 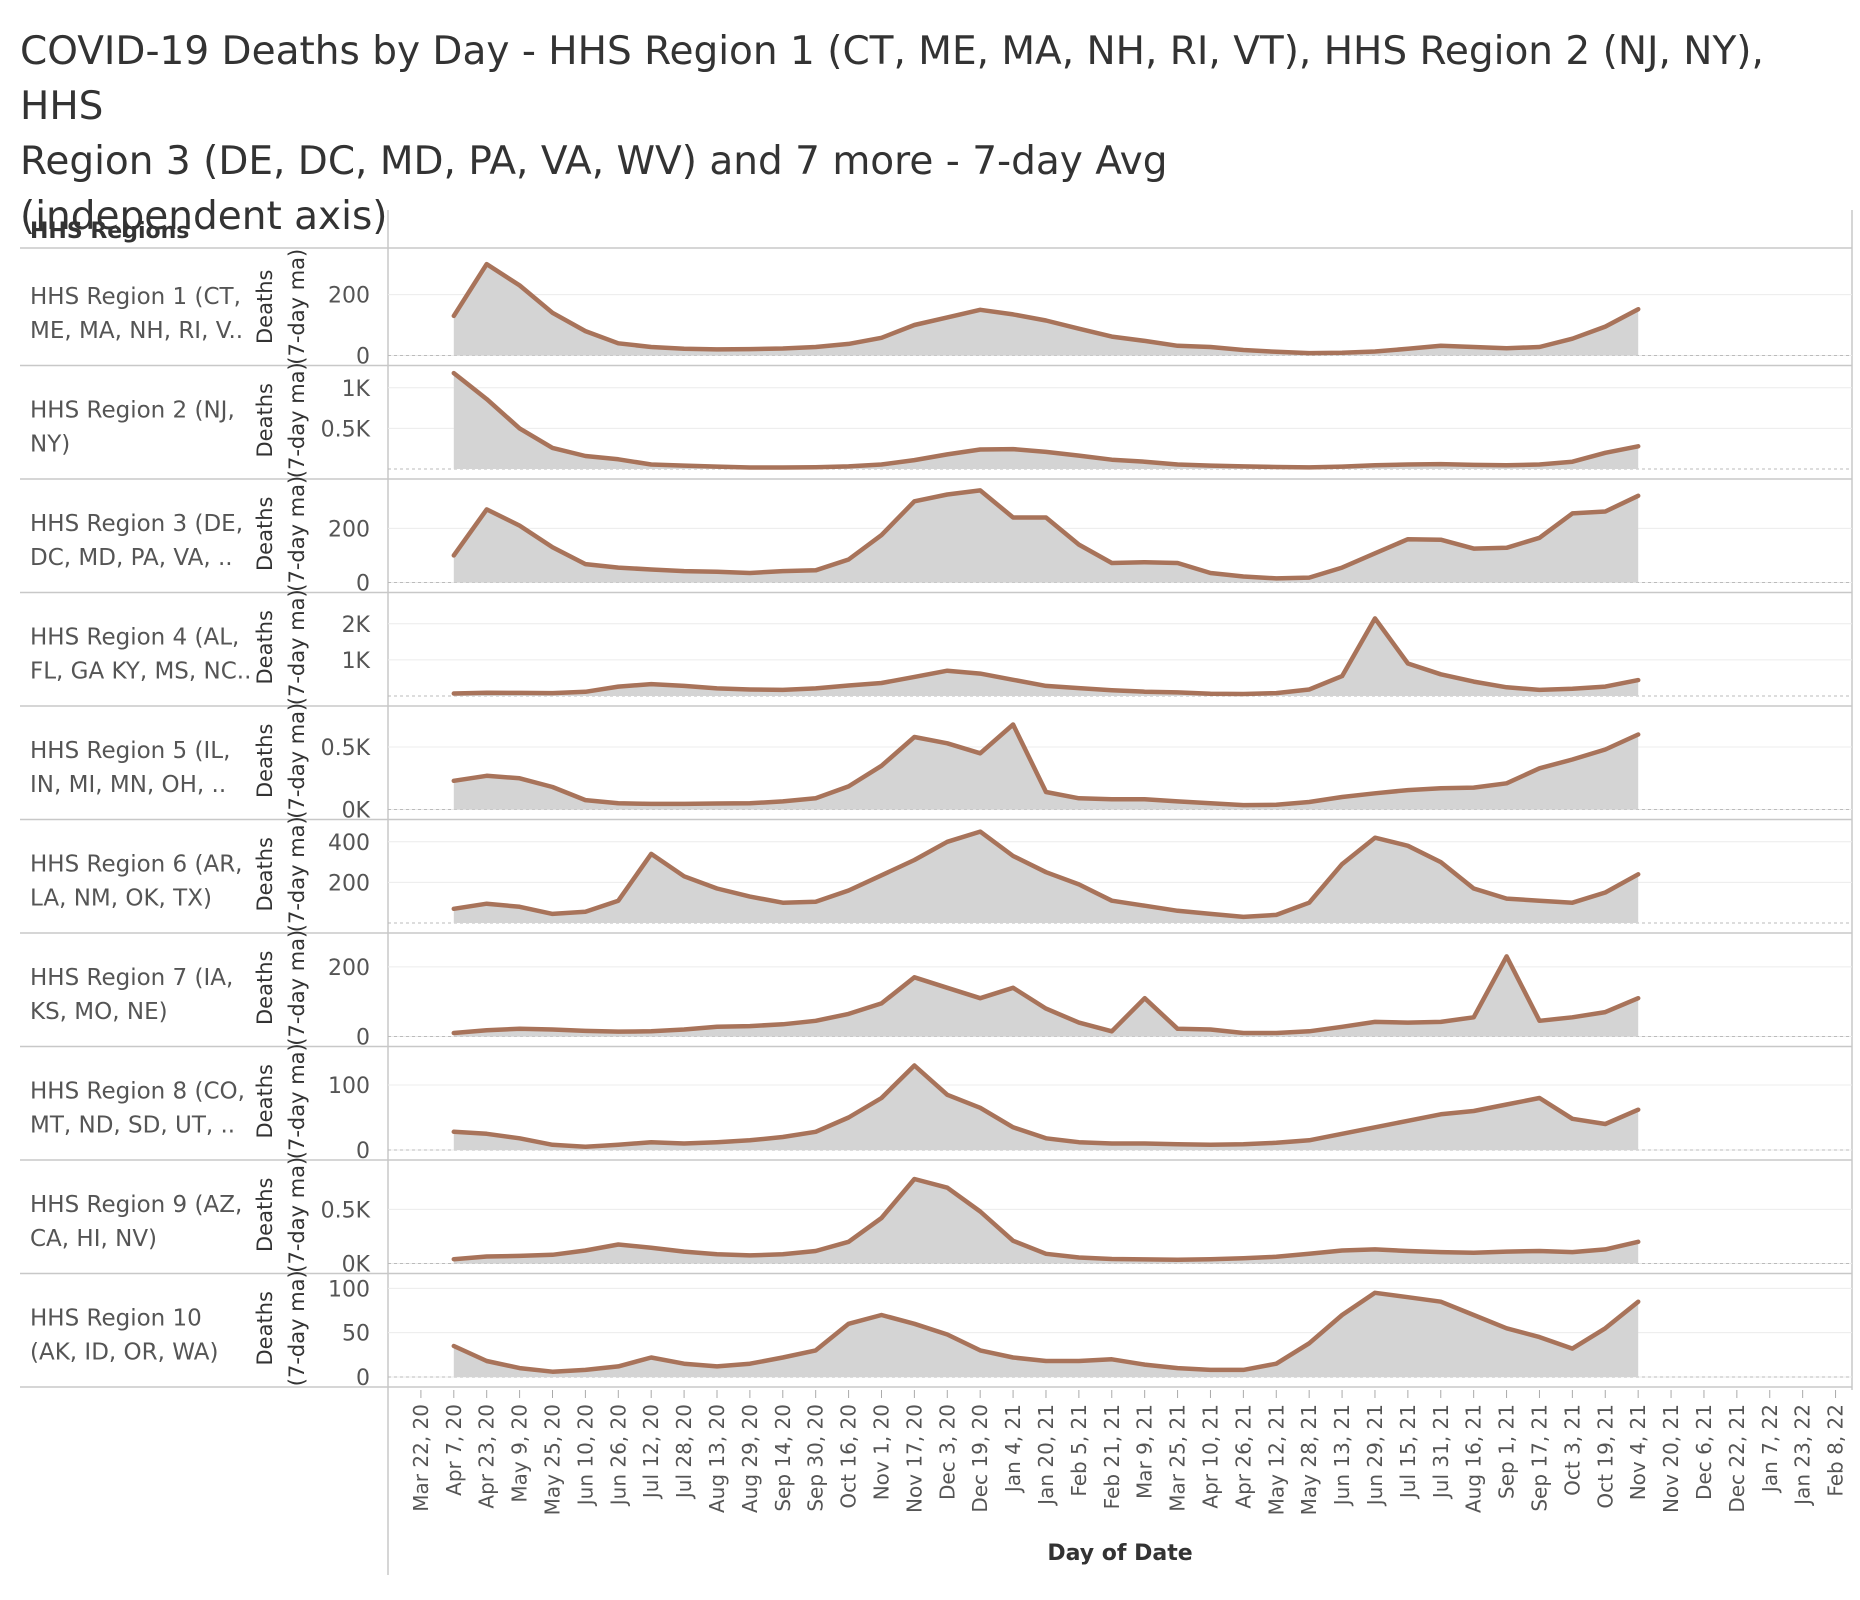 I want to click on x-tick-label: Jul 28, 20, so click(x=684, y=1452).